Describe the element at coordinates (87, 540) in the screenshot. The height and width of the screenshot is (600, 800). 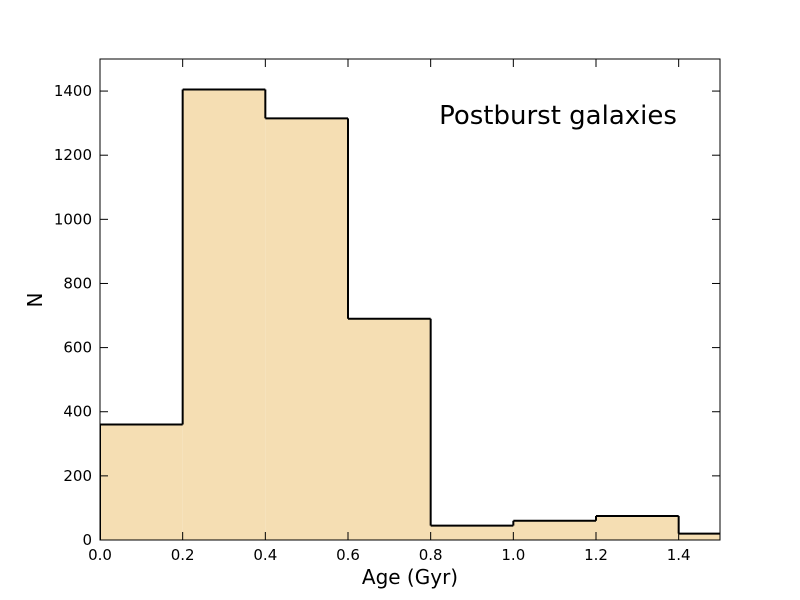
I see `y-tick-label: 0` at that location.